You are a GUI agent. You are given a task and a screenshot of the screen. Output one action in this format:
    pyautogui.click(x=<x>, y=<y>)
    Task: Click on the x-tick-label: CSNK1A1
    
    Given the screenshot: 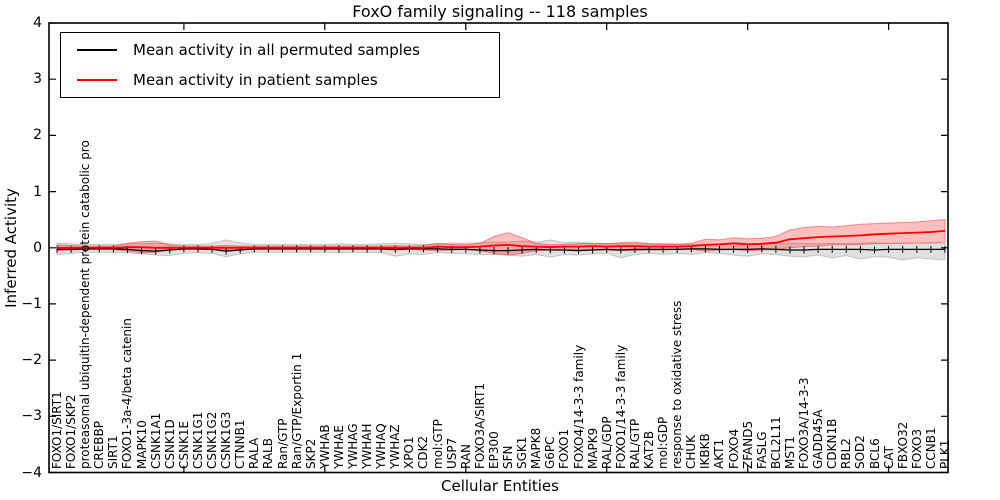 What is the action you would take?
    pyautogui.click(x=155, y=440)
    